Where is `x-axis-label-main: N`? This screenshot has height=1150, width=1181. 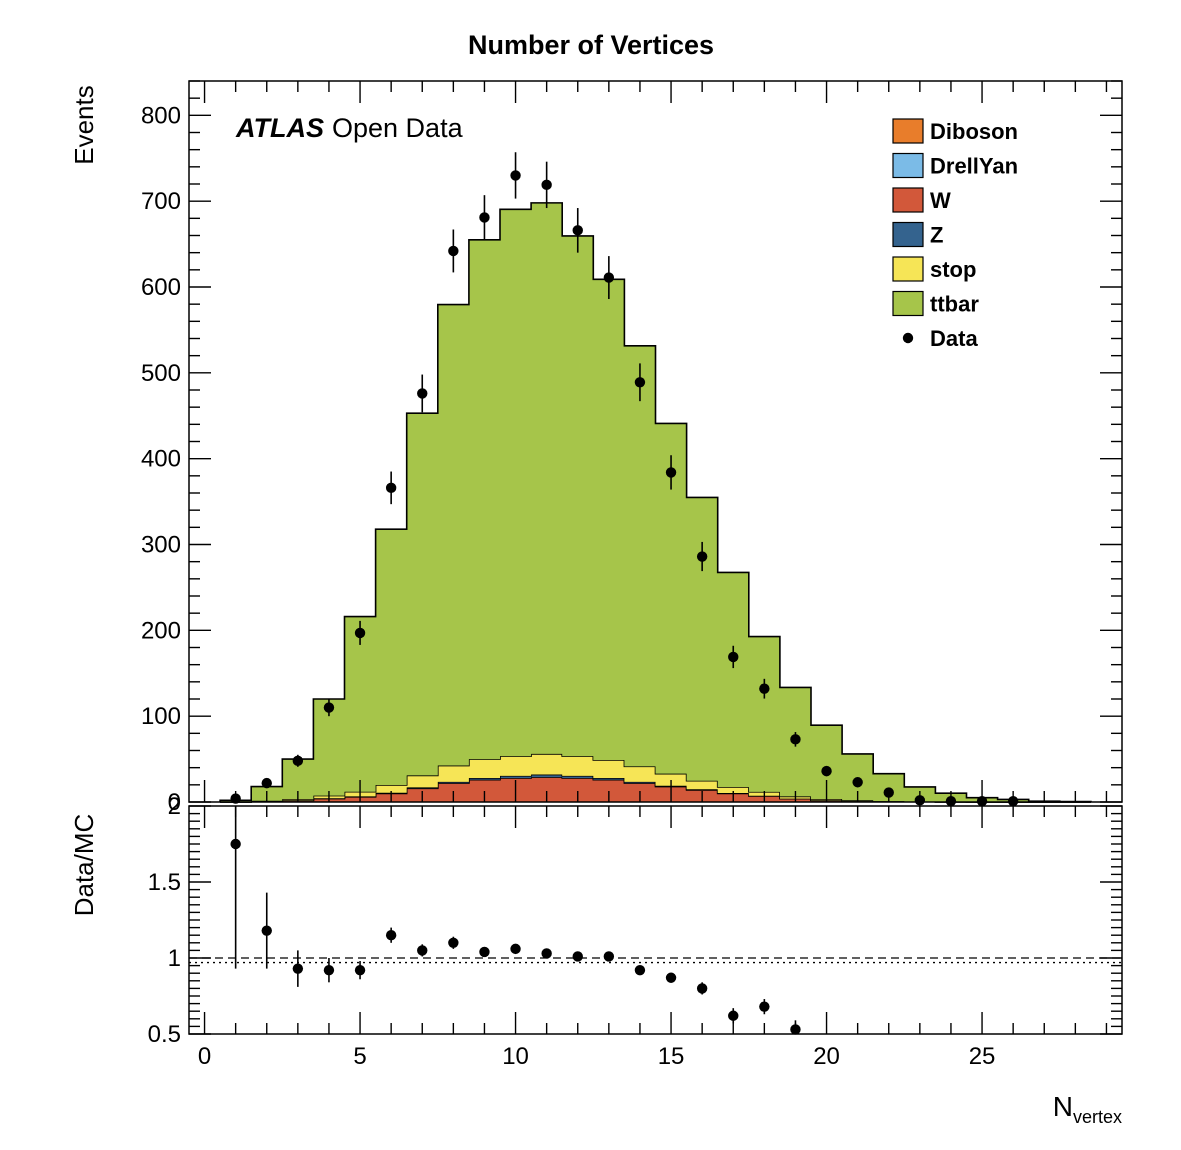
x-axis-label-main: N is located at coordinates (1063, 1106).